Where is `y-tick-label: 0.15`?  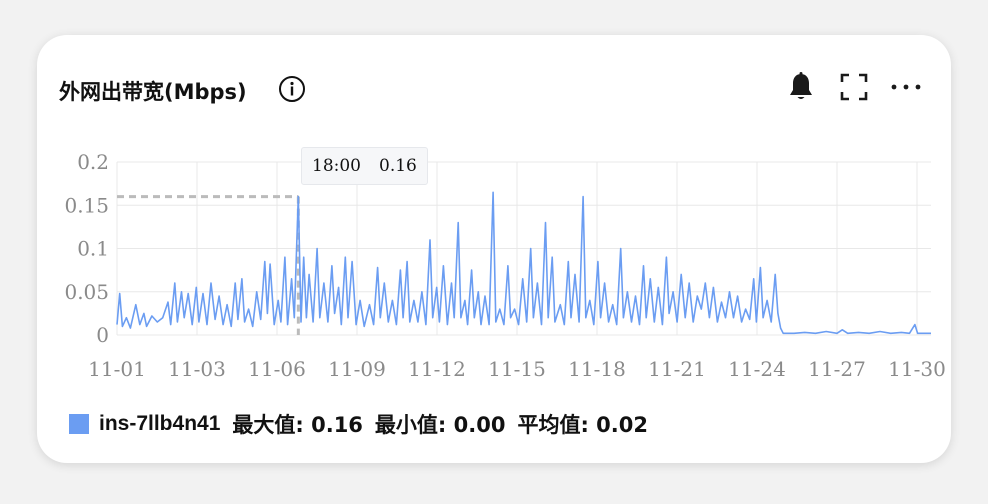
y-tick-label: 0.15 is located at coordinates (86, 205).